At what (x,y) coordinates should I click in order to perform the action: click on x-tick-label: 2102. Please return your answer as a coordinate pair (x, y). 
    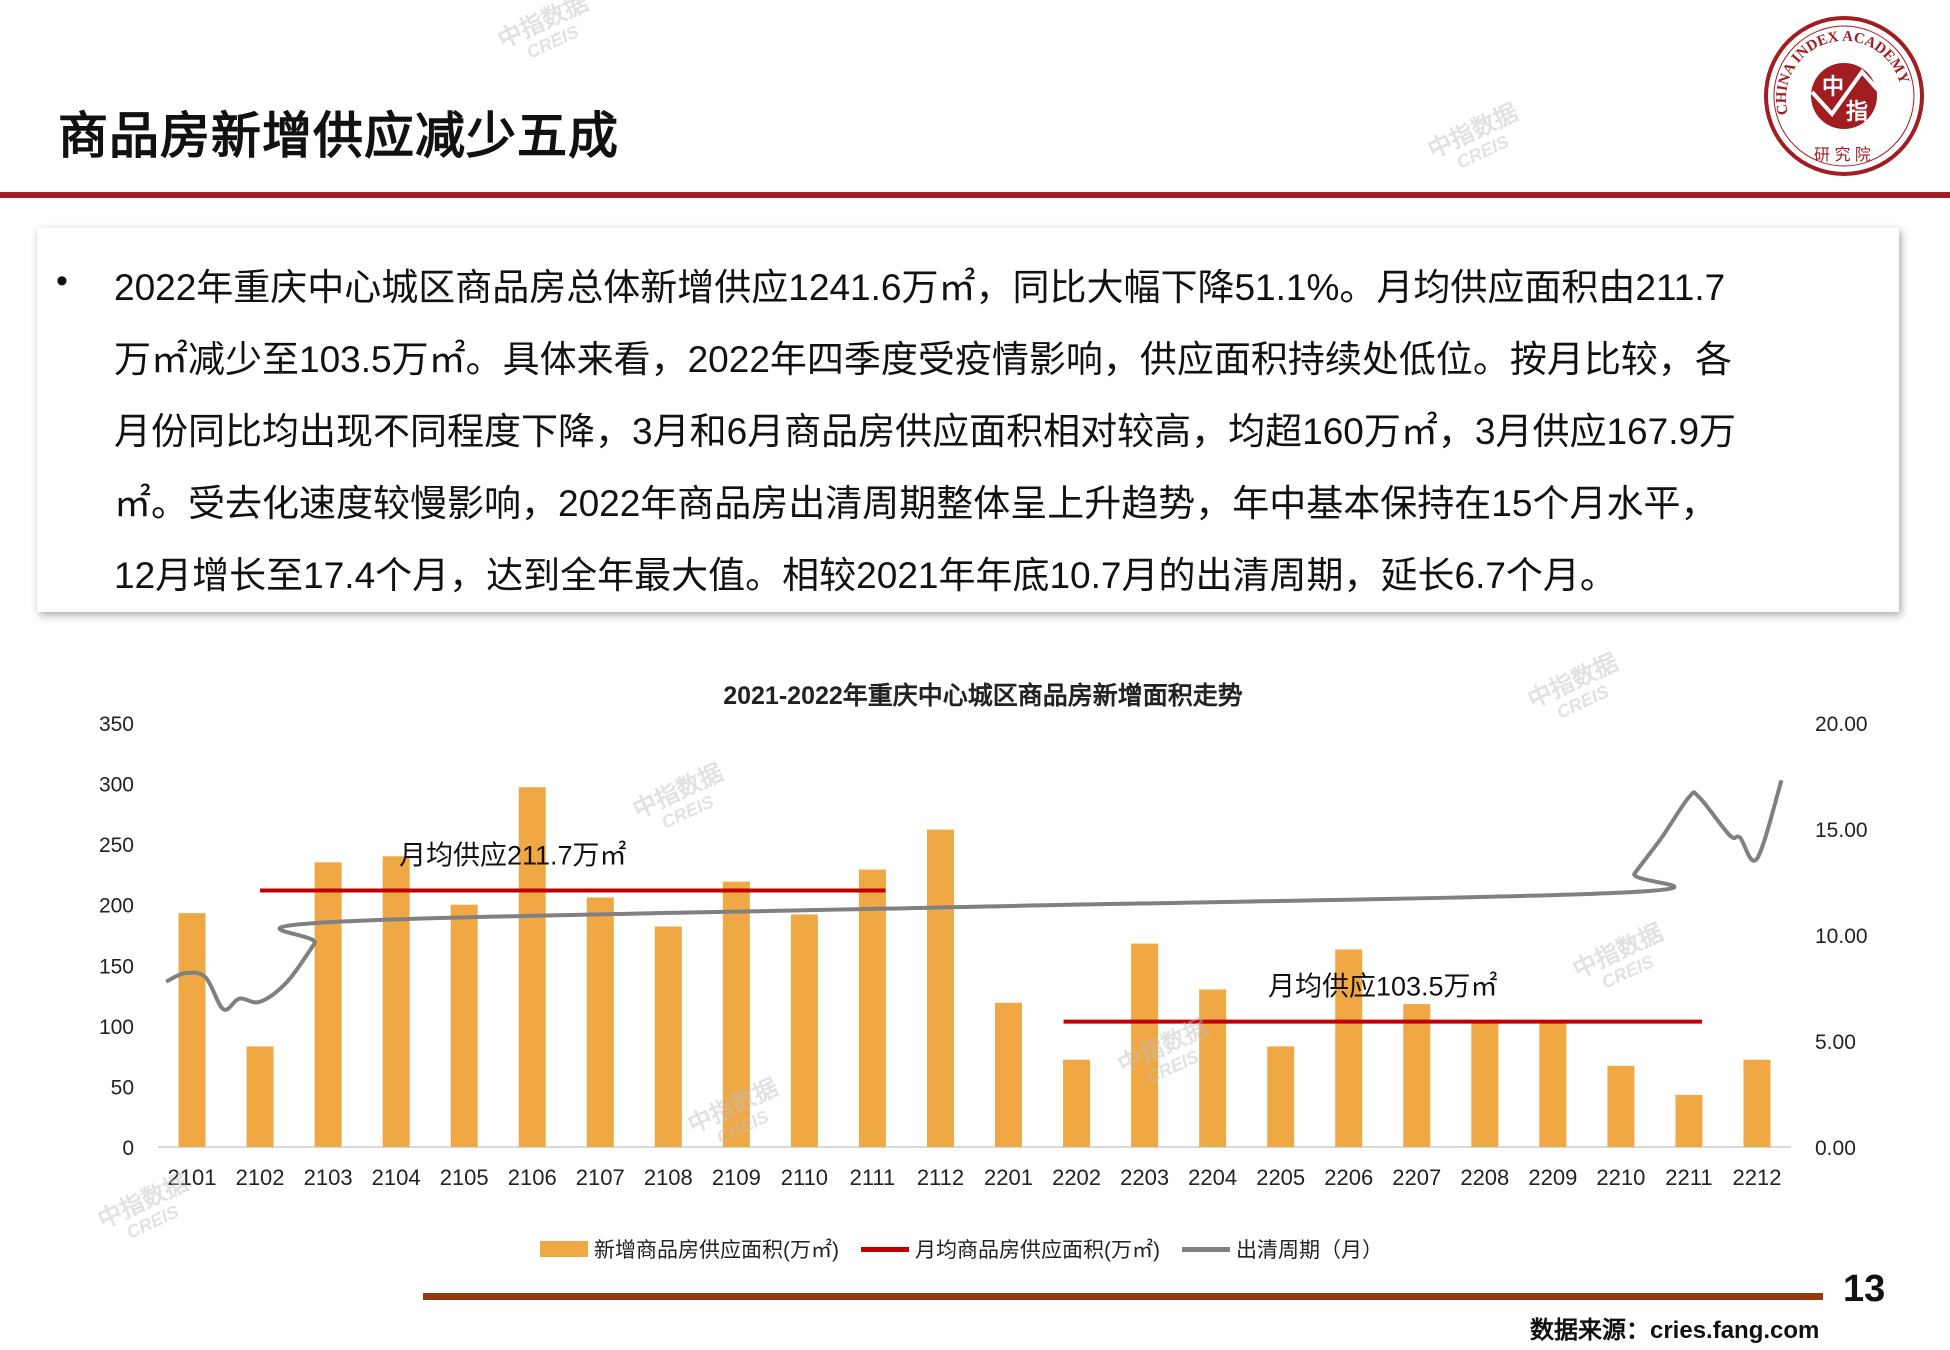
    Looking at the image, I should click on (260, 1177).